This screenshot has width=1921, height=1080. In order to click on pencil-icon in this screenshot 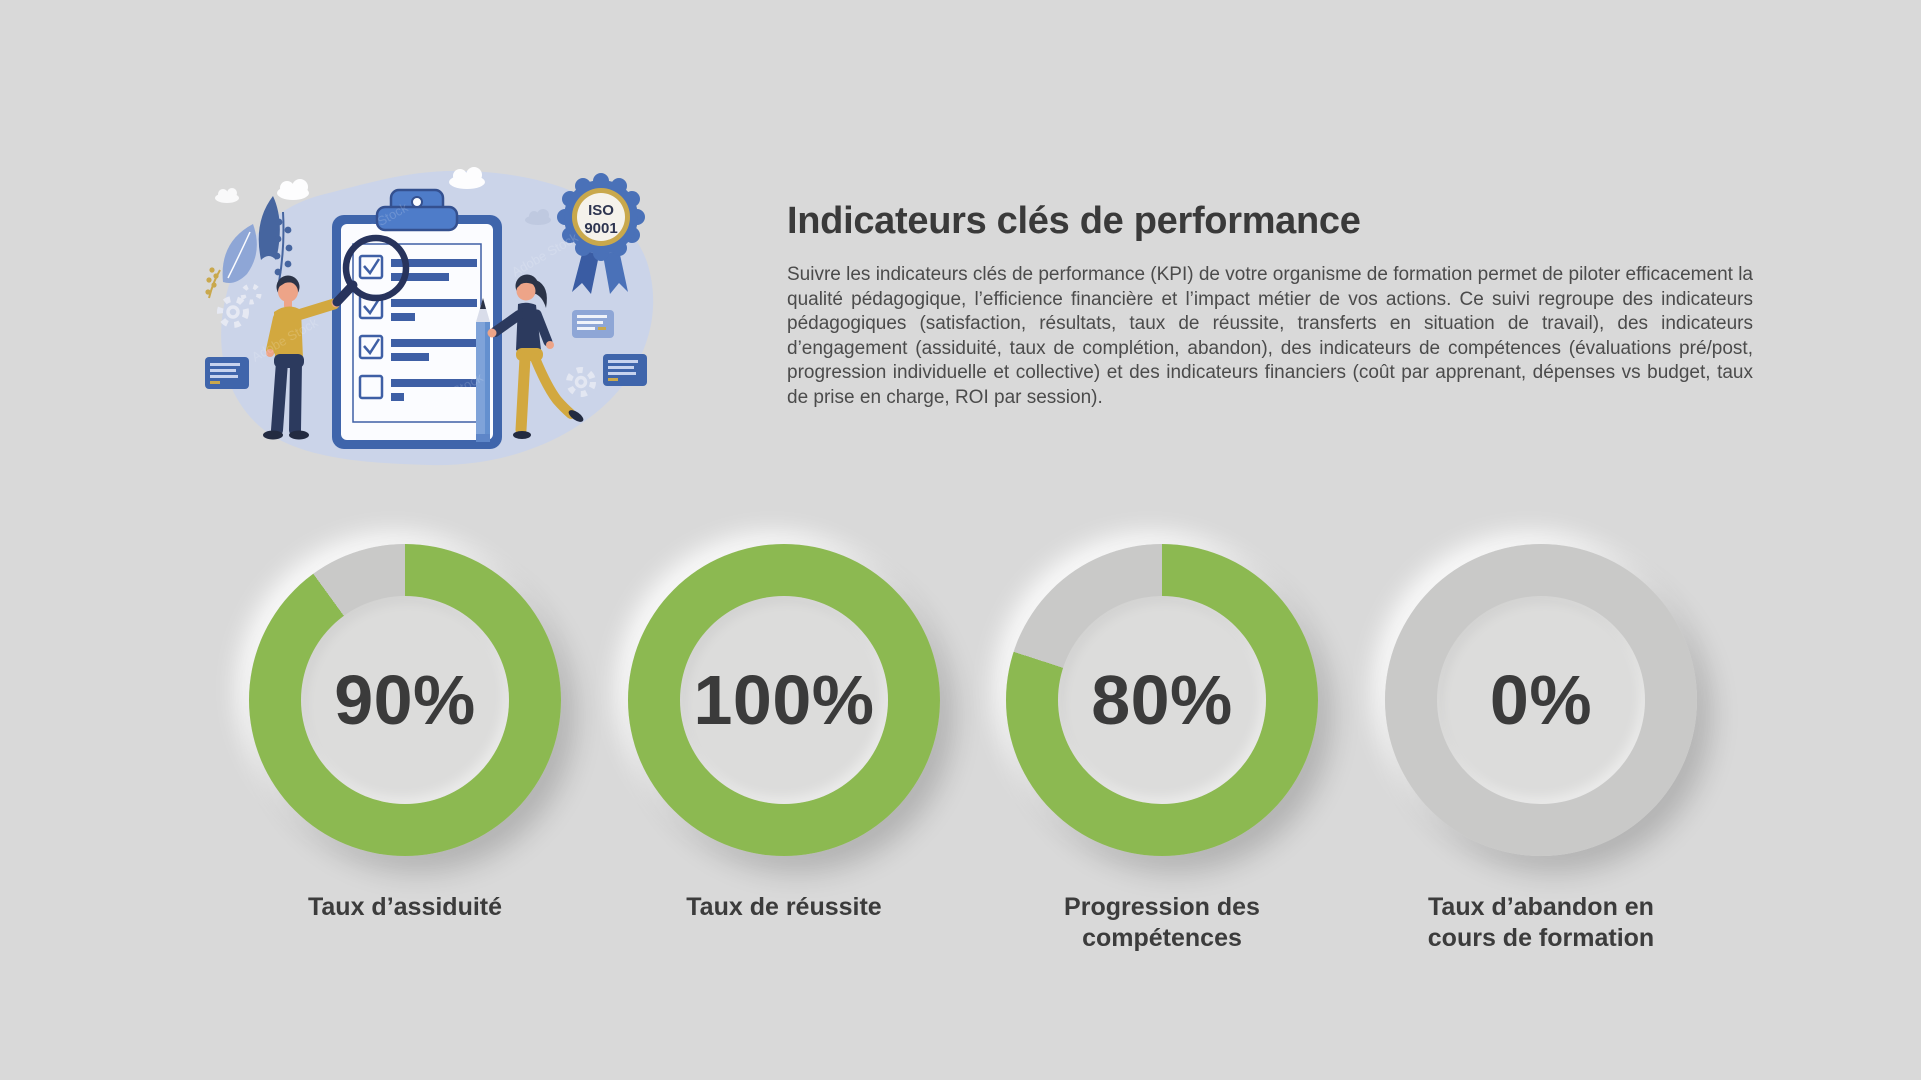, I will do `click(483, 370)`.